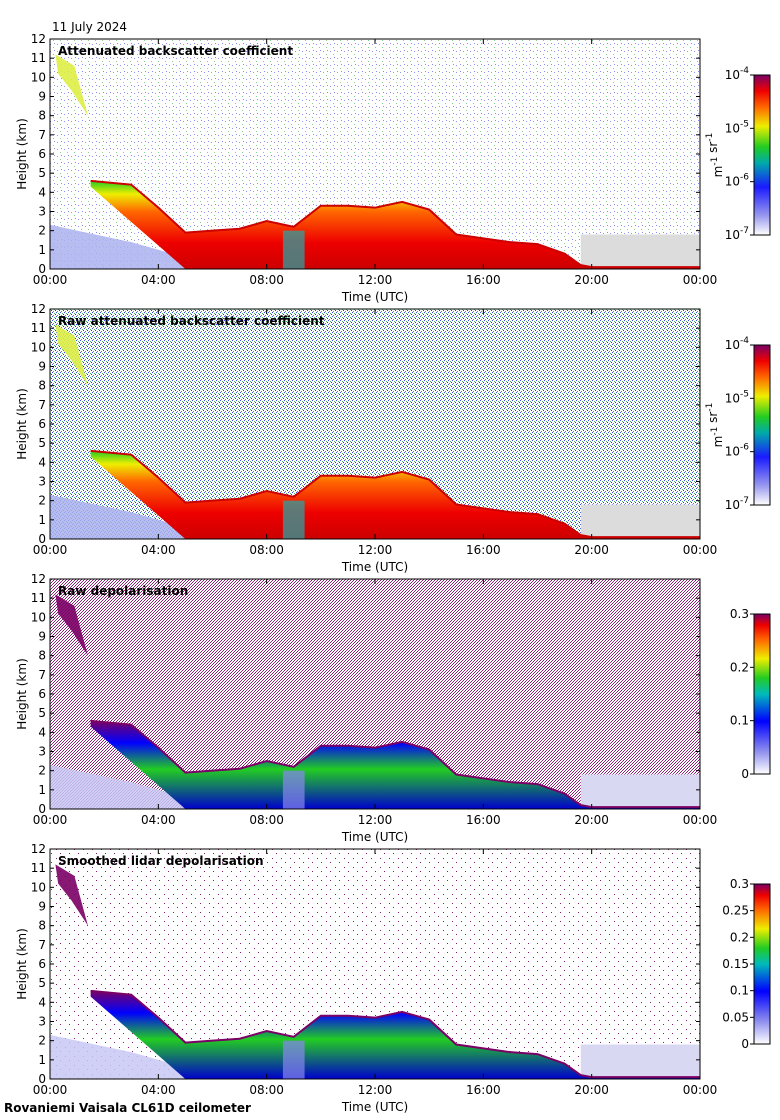 The width and height of the screenshot is (780, 1120). Describe the element at coordinates (739, 721) in the screenshot. I see `colorbar-tick-label: 0.1` at that location.